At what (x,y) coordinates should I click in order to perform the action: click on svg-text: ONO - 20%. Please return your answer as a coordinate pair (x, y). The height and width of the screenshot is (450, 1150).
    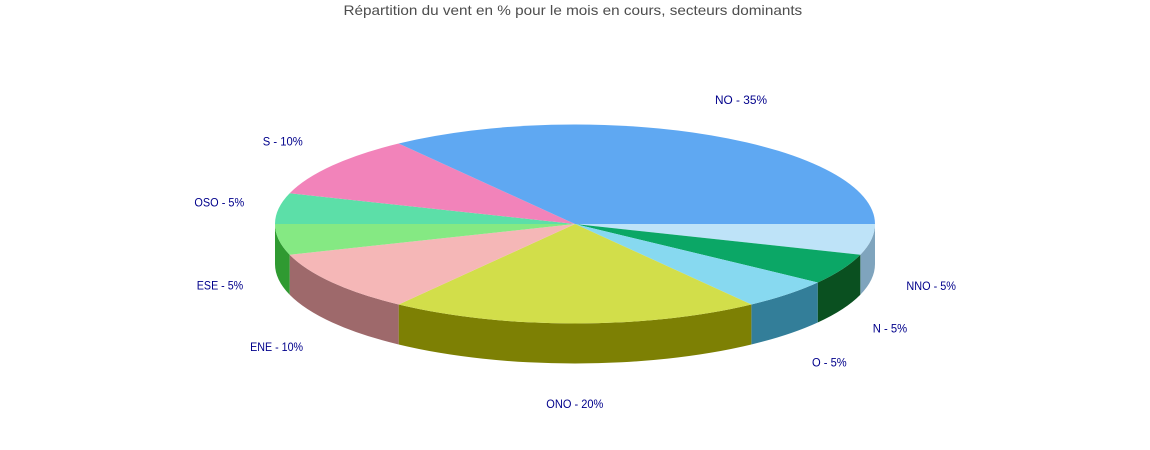
    Looking at the image, I should click on (574, 405).